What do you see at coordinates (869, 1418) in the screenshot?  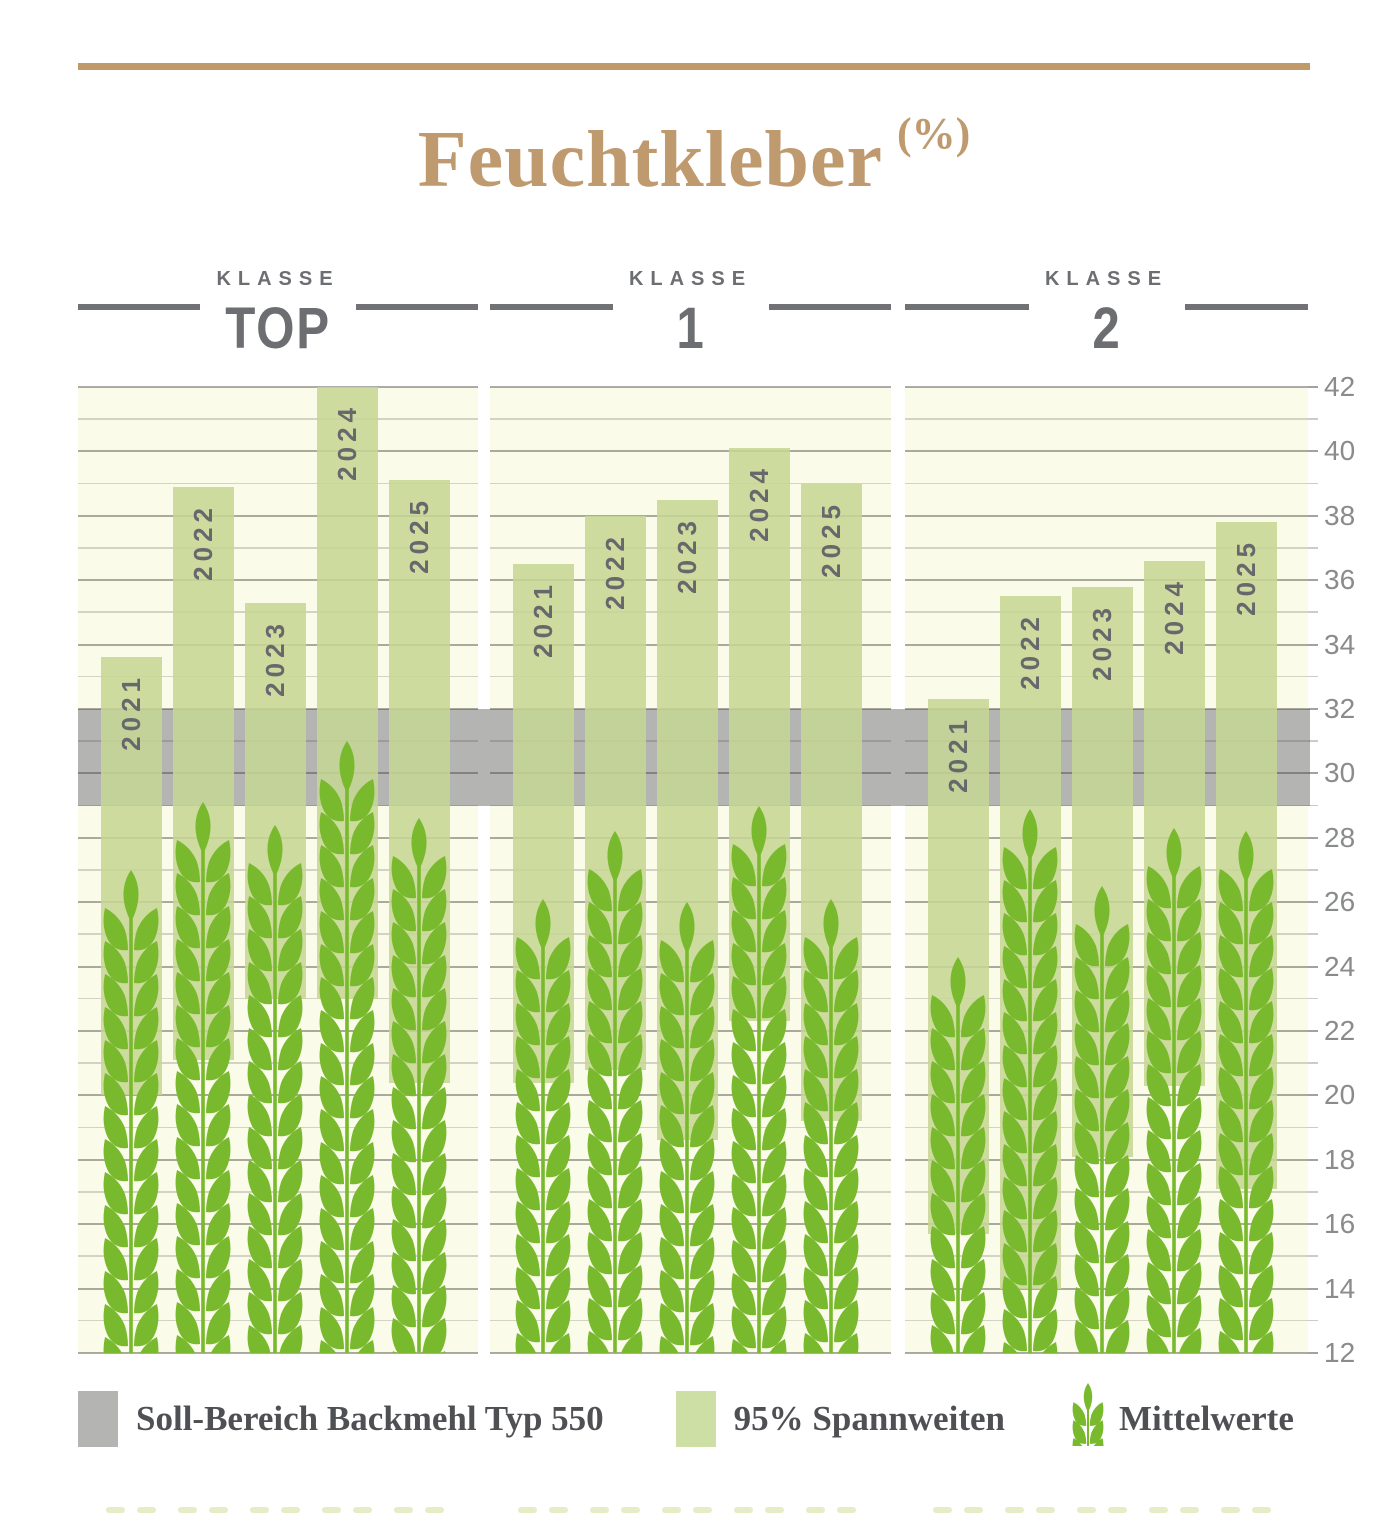 I see `legend-label: 95% Spannweiten` at bounding box center [869, 1418].